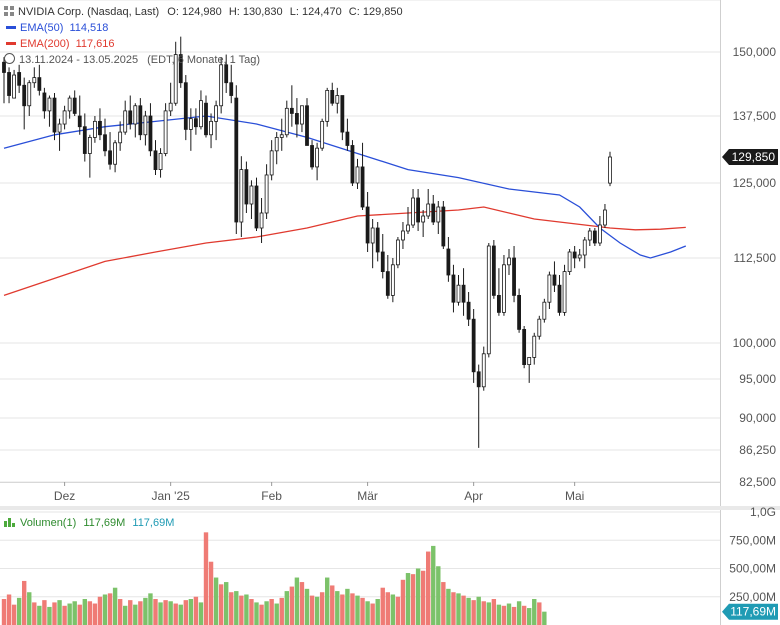 The width and height of the screenshot is (780, 625). Describe the element at coordinates (89, 523) in the screenshot. I see `volume-header: Volumen(1) 117,69M 117,69M` at that location.